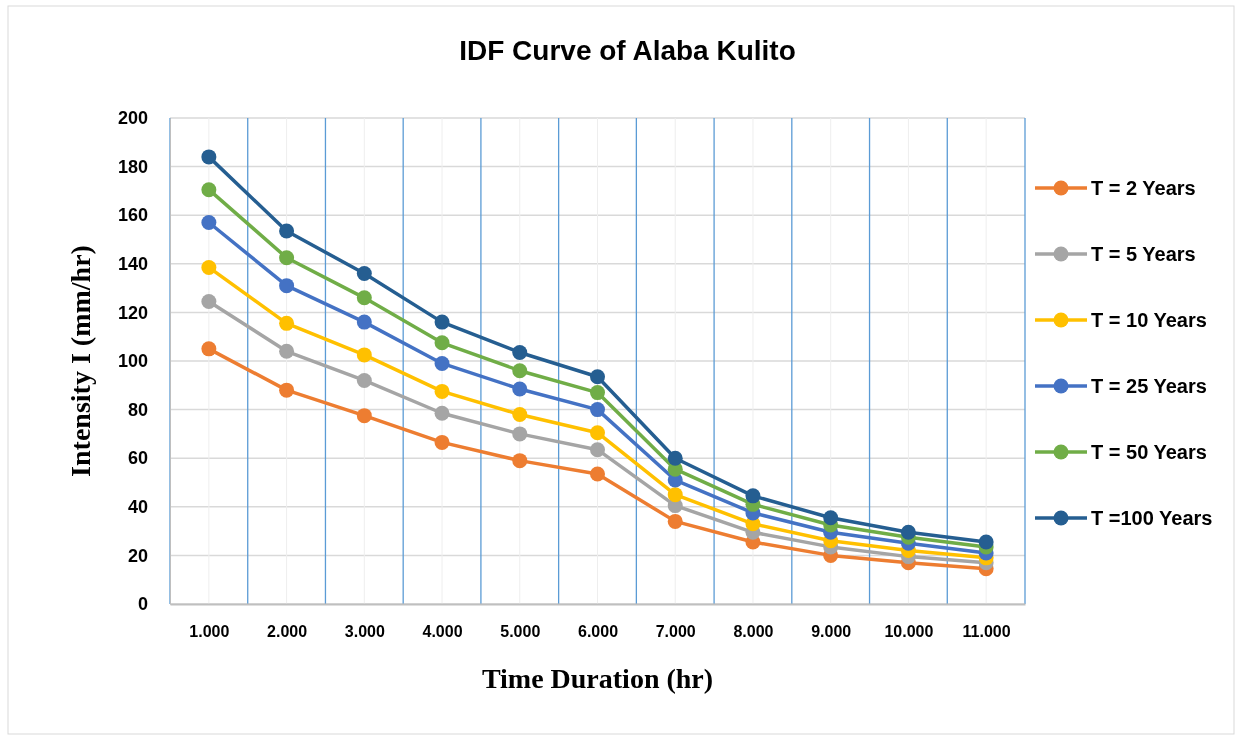  I want to click on x-tick-label: 11.000, so click(986, 632).